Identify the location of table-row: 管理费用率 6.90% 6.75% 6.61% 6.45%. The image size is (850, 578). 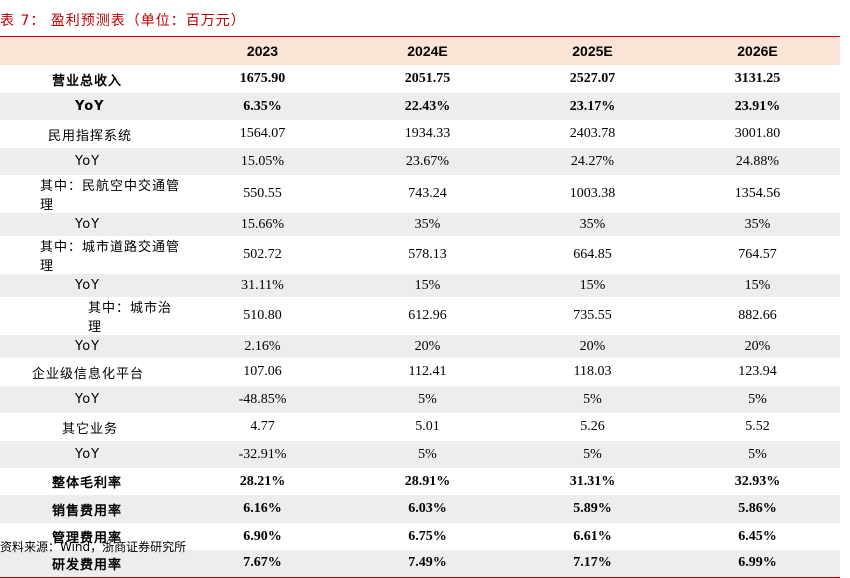
(420, 536).